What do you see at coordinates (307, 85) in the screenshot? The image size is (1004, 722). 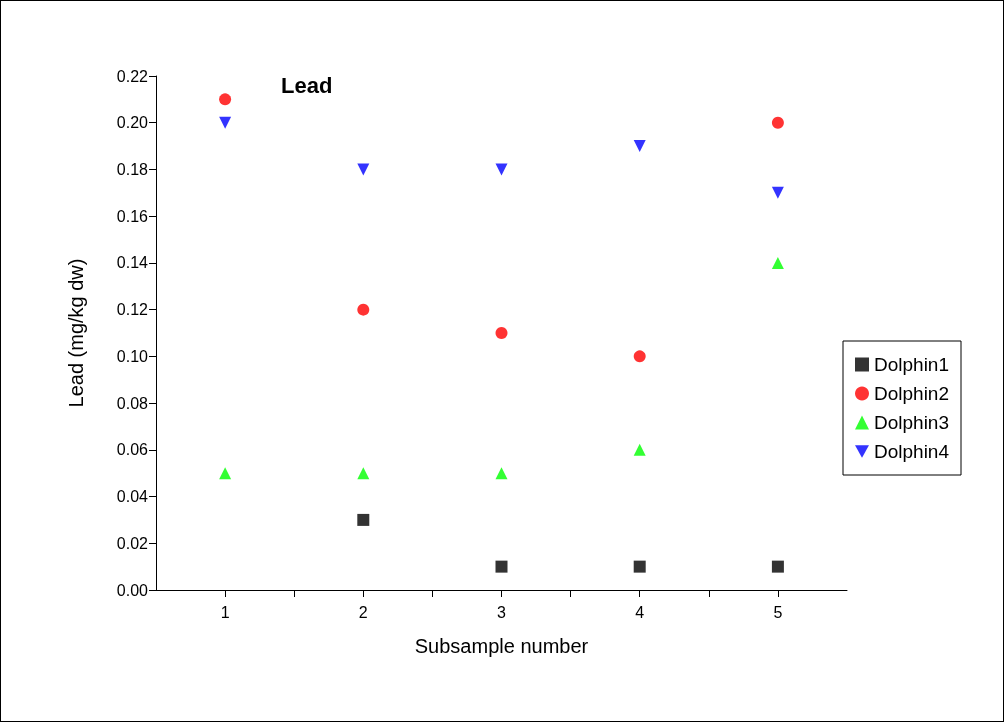 I see `chart-title: Lead` at bounding box center [307, 85].